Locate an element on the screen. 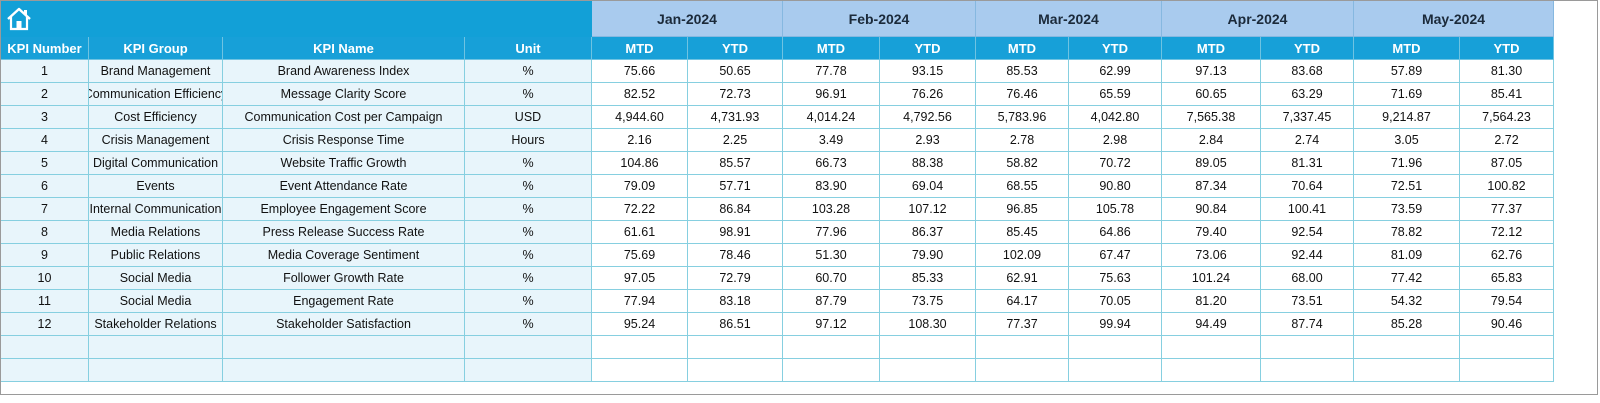 Image resolution: width=1600 pixels, height=403 pixels. value-cell-text: 73.75 is located at coordinates (927, 301).